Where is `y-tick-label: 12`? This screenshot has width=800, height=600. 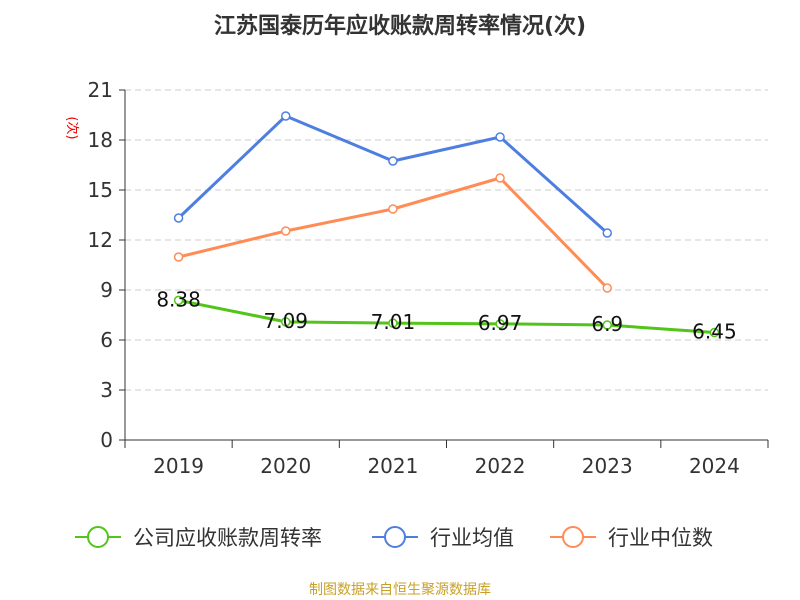
y-tick-label: 12 is located at coordinates (100, 240).